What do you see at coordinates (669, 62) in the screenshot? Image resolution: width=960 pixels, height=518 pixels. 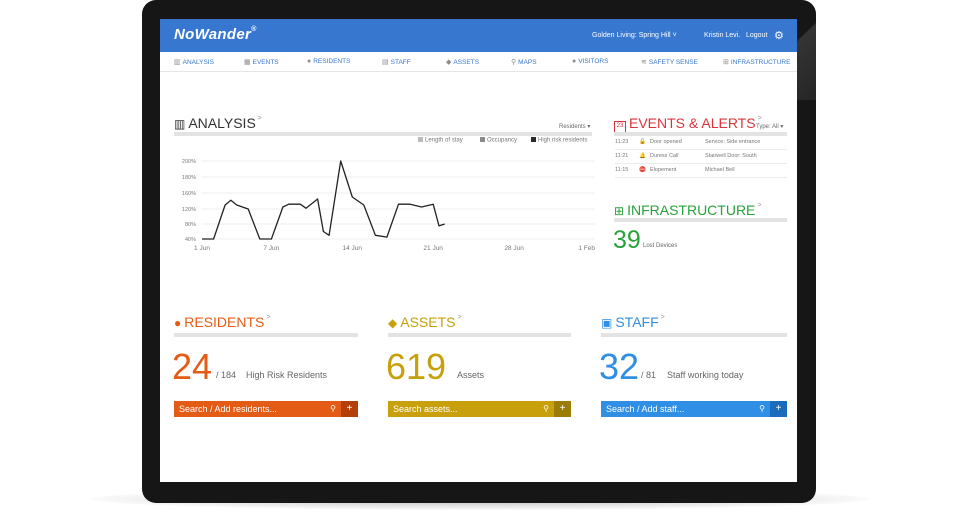 I see `nav-item-safety-sense: ≋ SAFETY SENSE` at bounding box center [669, 62].